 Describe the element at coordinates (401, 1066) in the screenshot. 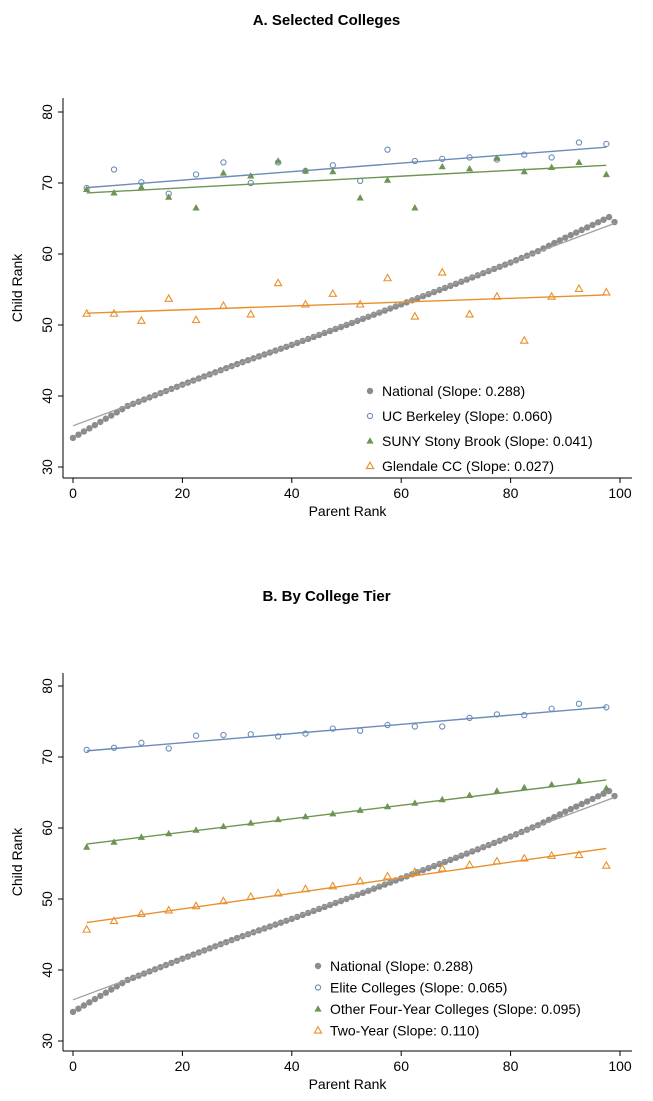

I see `chart1-x-tick-label: 60` at that location.